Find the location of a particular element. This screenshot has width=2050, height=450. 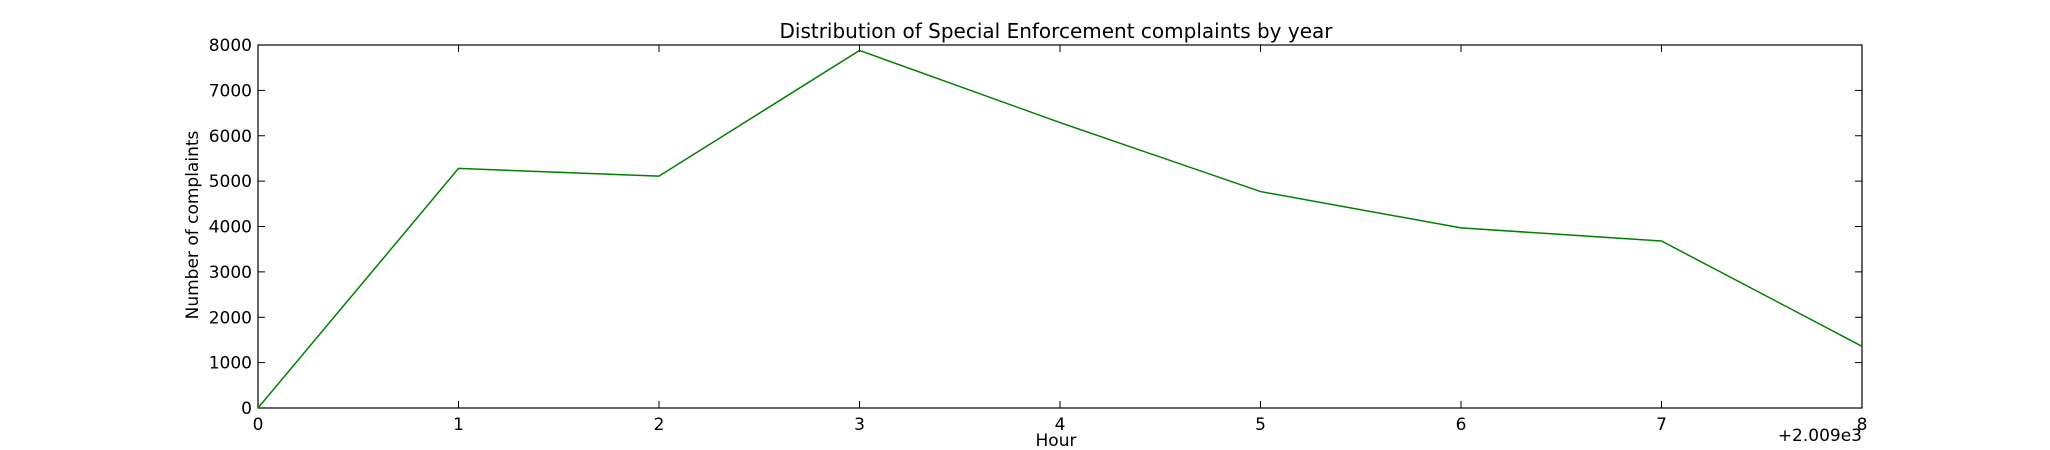

x-tick-label: 4 is located at coordinates (1060, 425).